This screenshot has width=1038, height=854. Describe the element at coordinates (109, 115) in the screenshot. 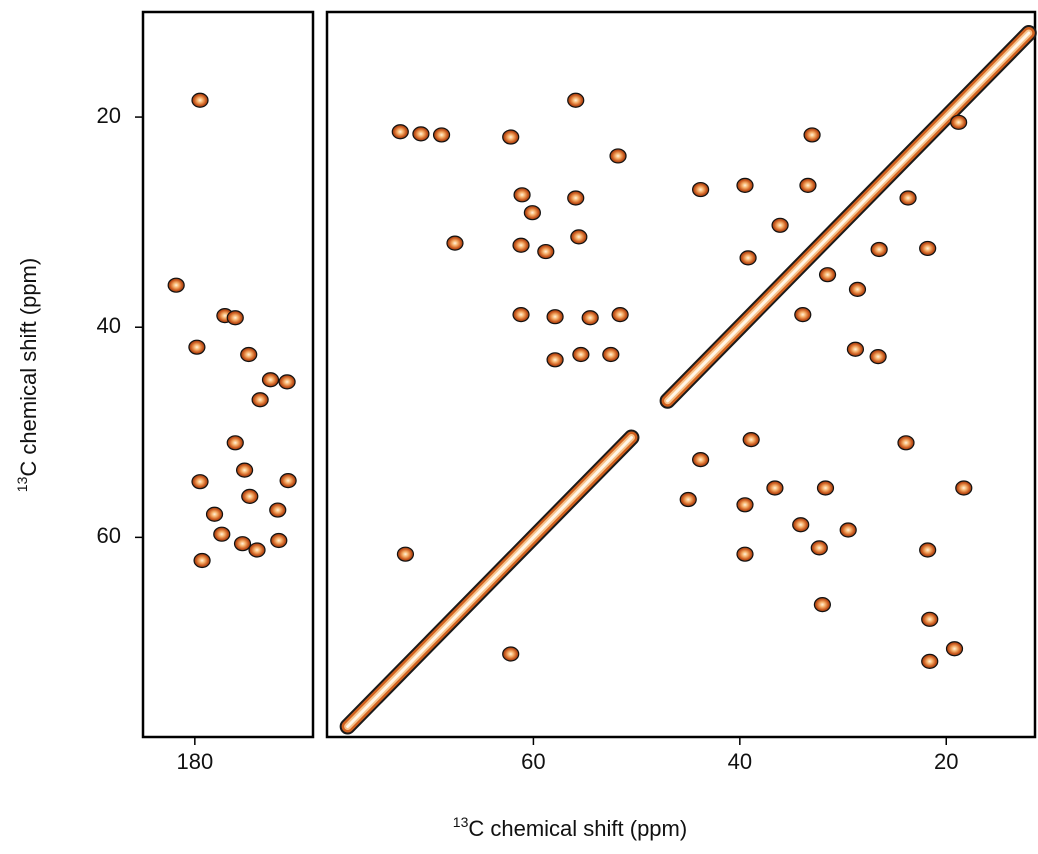

I see `y-tick-label: 20` at that location.